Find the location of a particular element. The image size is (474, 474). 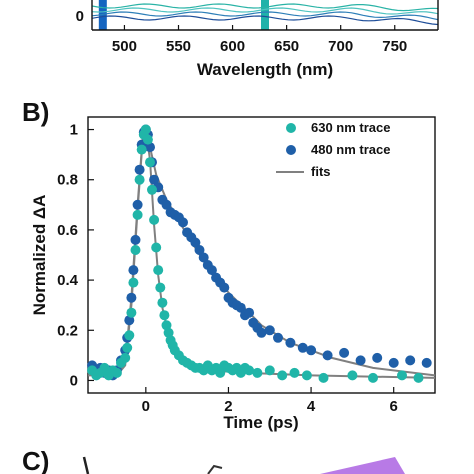

panel-a-x-tick-label: 600 is located at coordinates (232, 46).